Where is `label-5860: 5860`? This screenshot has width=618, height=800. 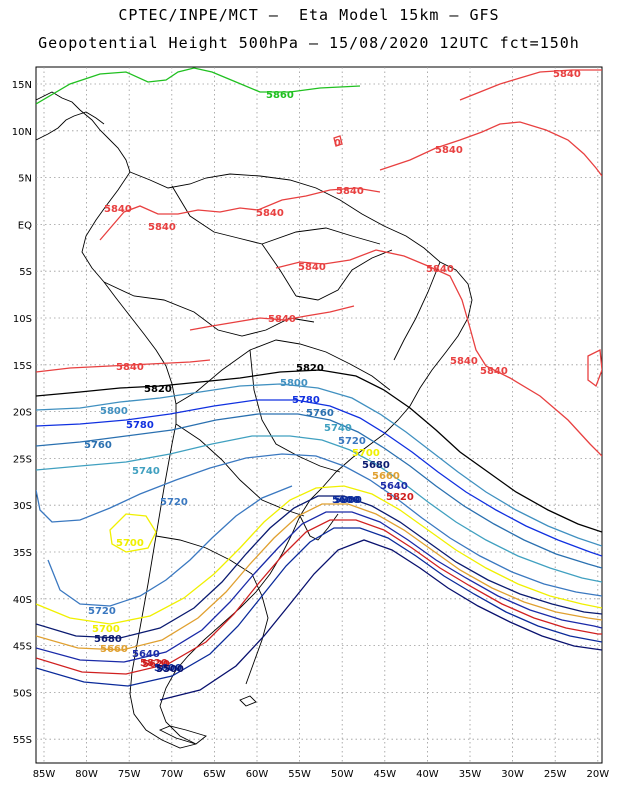 label-5860: 5860 is located at coordinates (280, 95).